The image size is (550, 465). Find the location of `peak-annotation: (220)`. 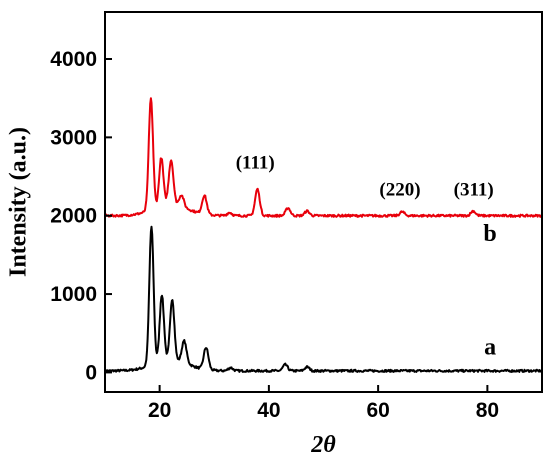

peak-annotation: (220) is located at coordinates (399, 189).